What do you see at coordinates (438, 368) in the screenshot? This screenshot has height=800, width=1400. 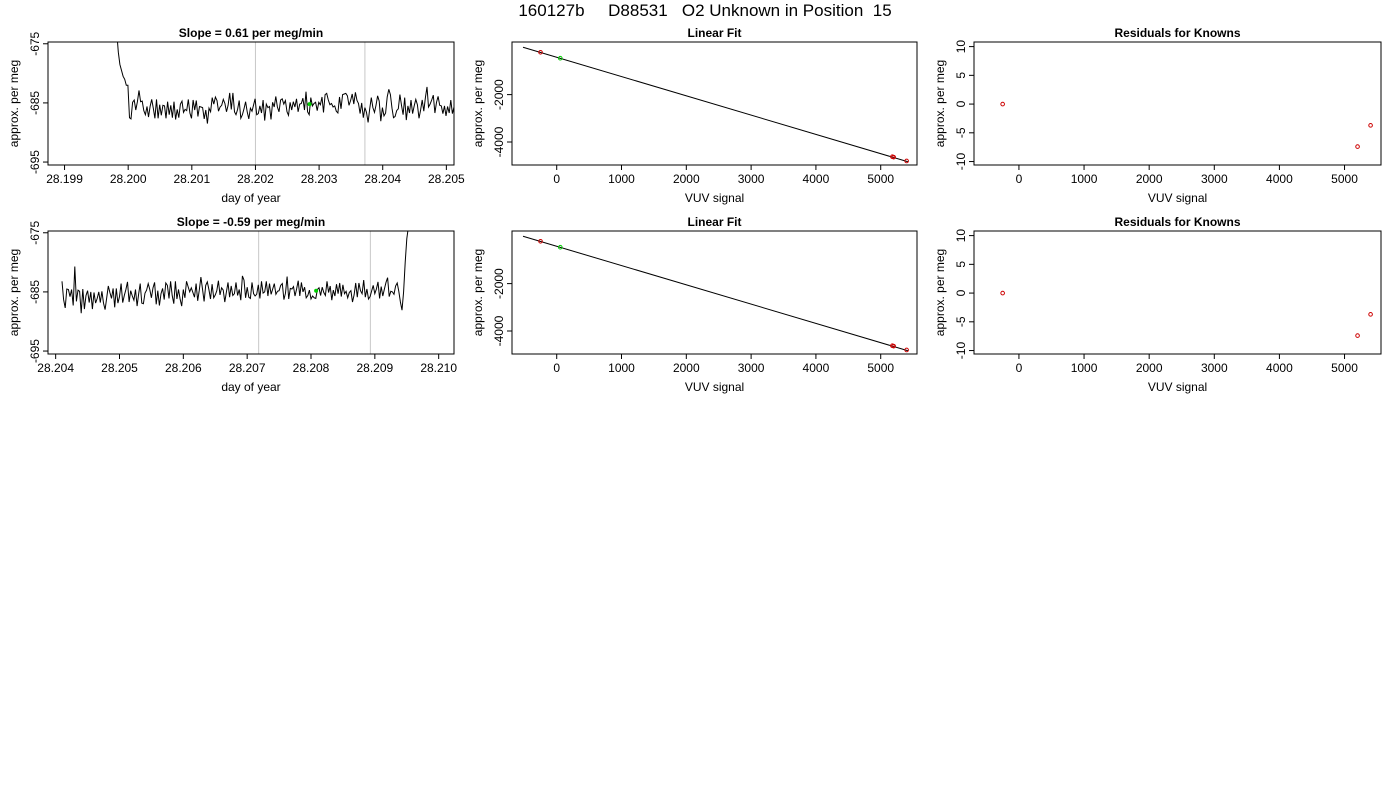 I see `x-tick-label: 28.210` at bounding box center [438, 368].